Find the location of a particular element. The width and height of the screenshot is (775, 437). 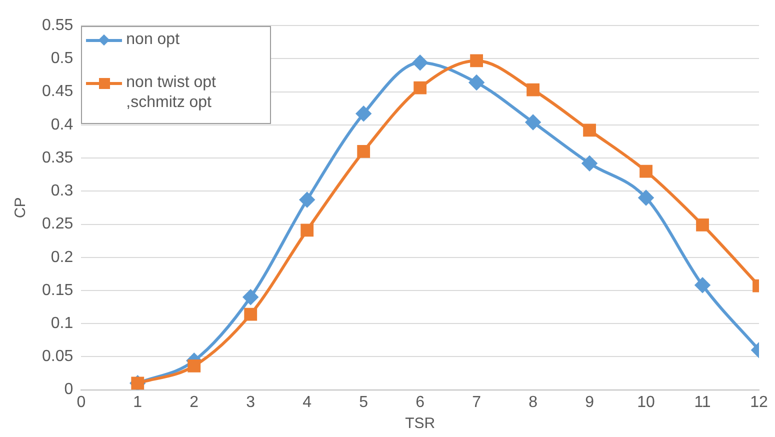

x-tick-label: 10 is located at coordinates (646, 402).